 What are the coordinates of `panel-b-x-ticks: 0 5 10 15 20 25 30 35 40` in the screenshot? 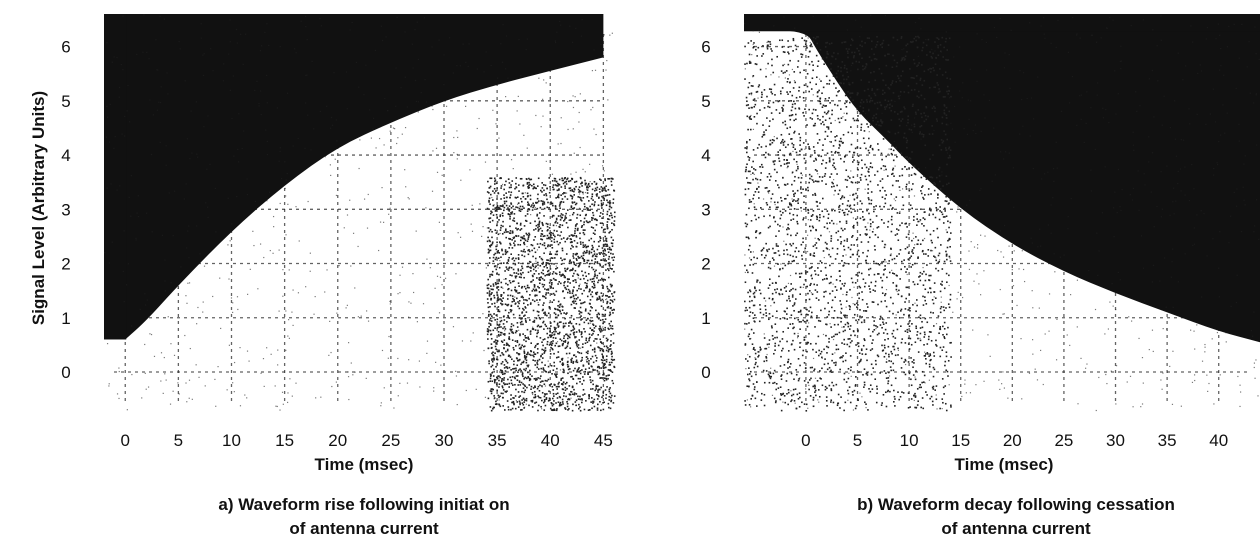 It's located at (1014, 440).